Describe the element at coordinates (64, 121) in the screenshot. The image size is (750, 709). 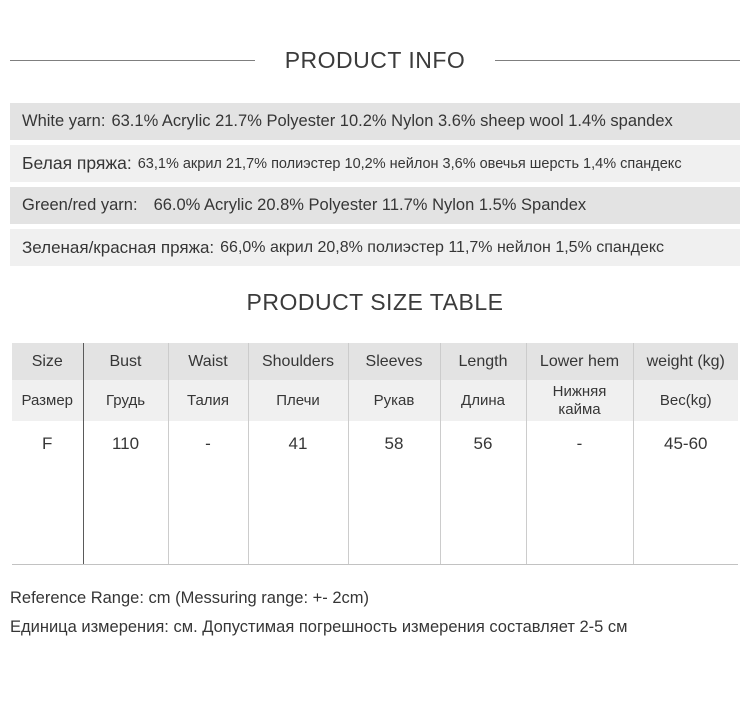
I see `yarn-row-label: White yarn:` at that location.